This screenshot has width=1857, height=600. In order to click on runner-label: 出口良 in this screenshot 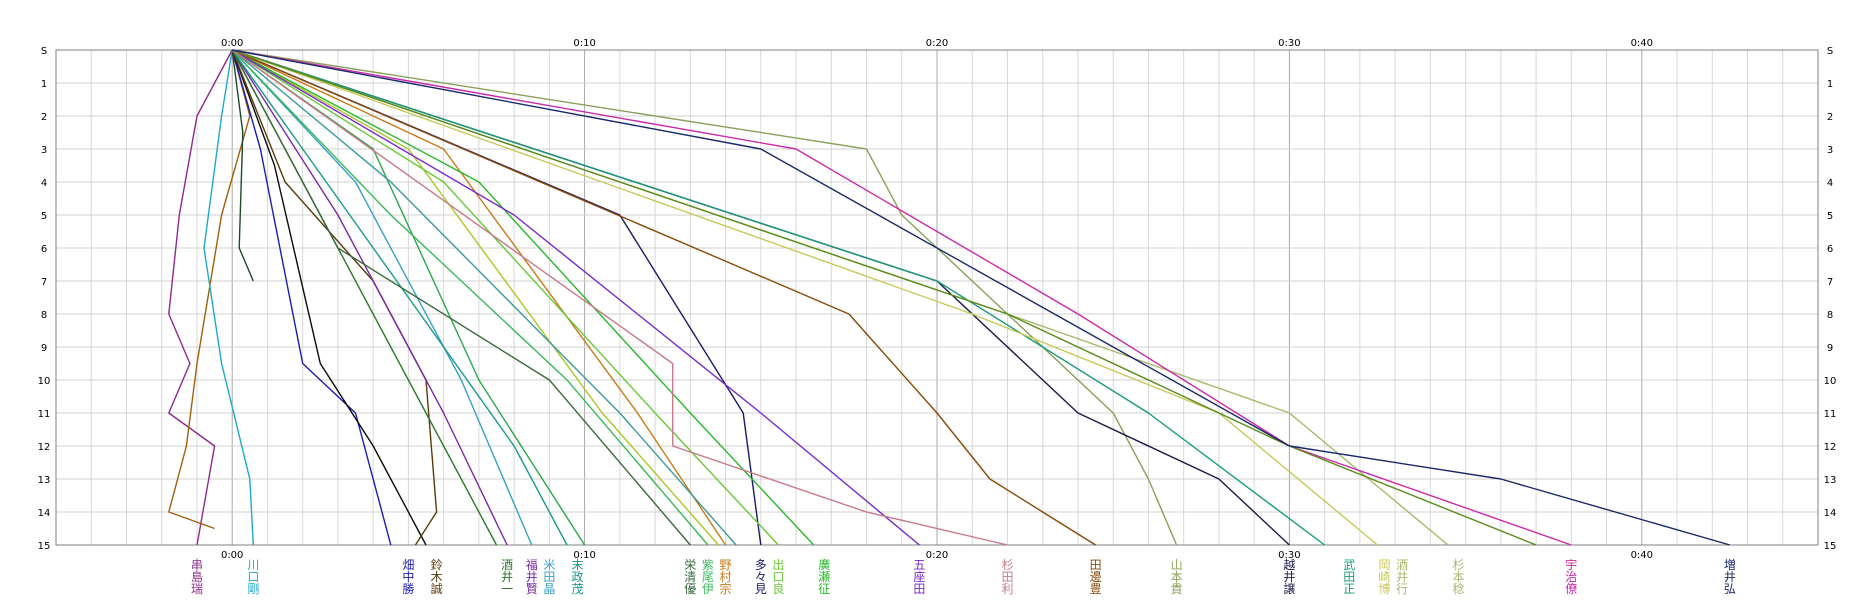, I will do `click(778, 577)`.